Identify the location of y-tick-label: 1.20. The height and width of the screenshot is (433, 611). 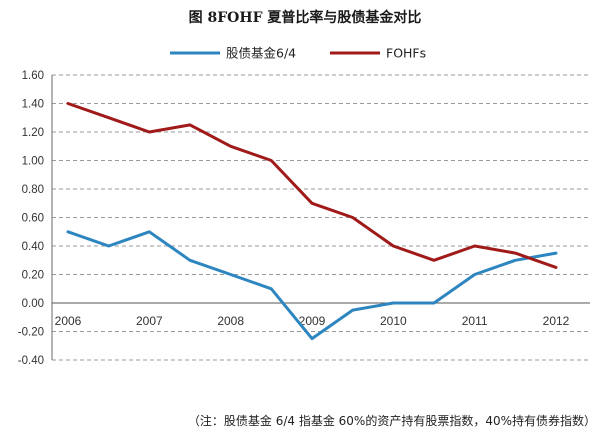
(33, 133).